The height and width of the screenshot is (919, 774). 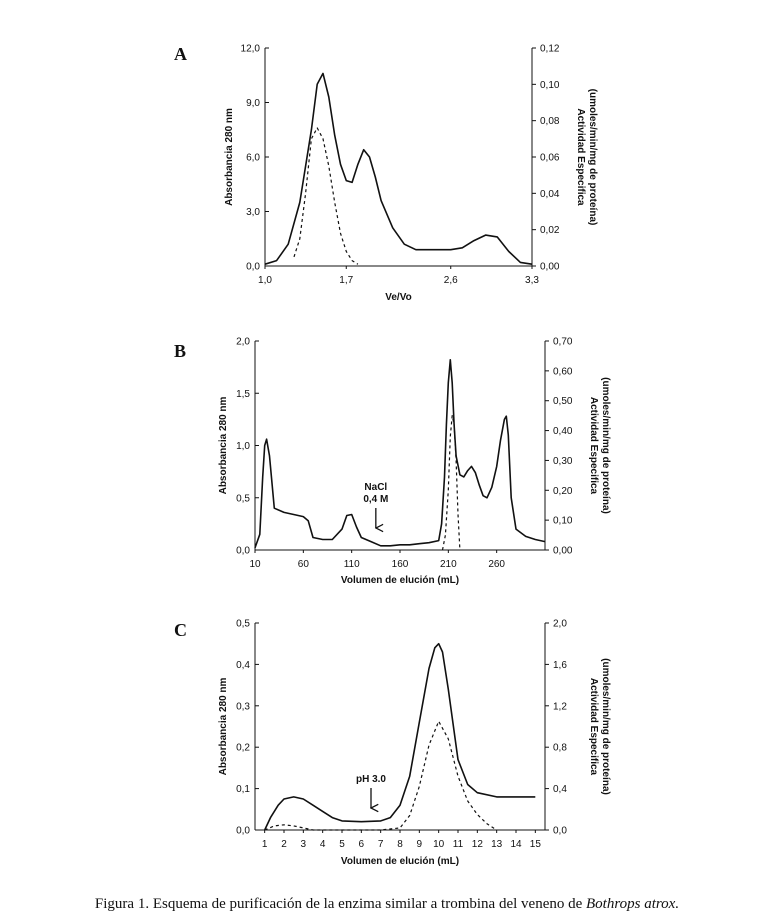 I want to click on y2-tick-label: 0,60, so click(x=563, y=371).